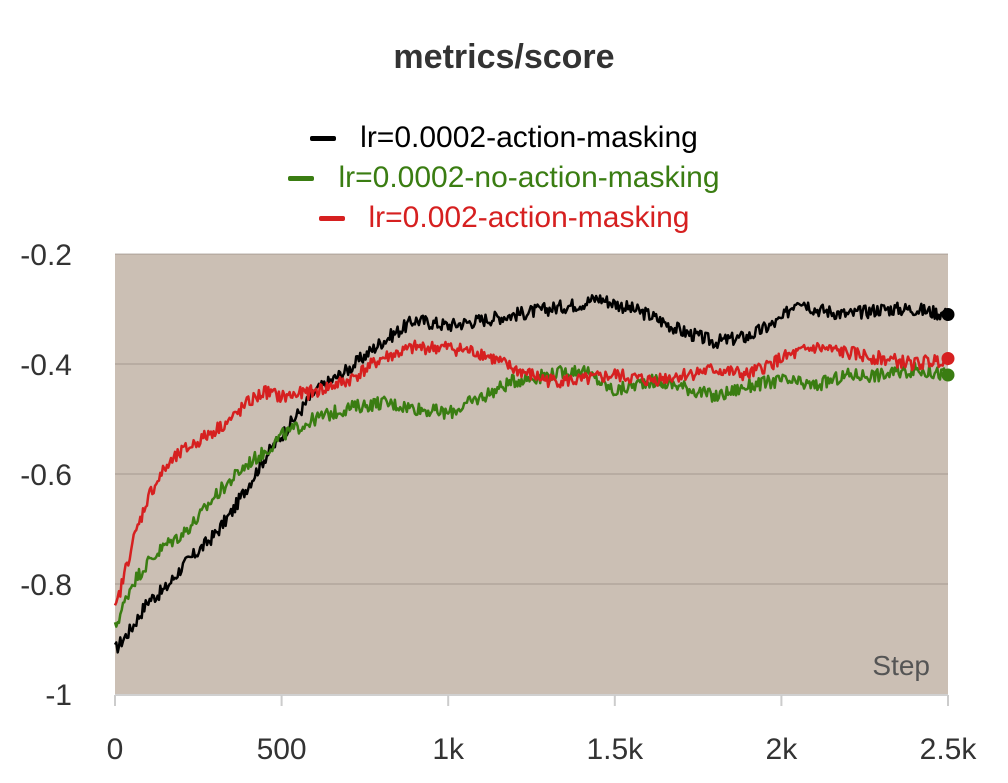 The height and width of the screenshot is (783, 1008). I want to click on legend-label: lr=0.0002-action-masking, so click(529, 137).